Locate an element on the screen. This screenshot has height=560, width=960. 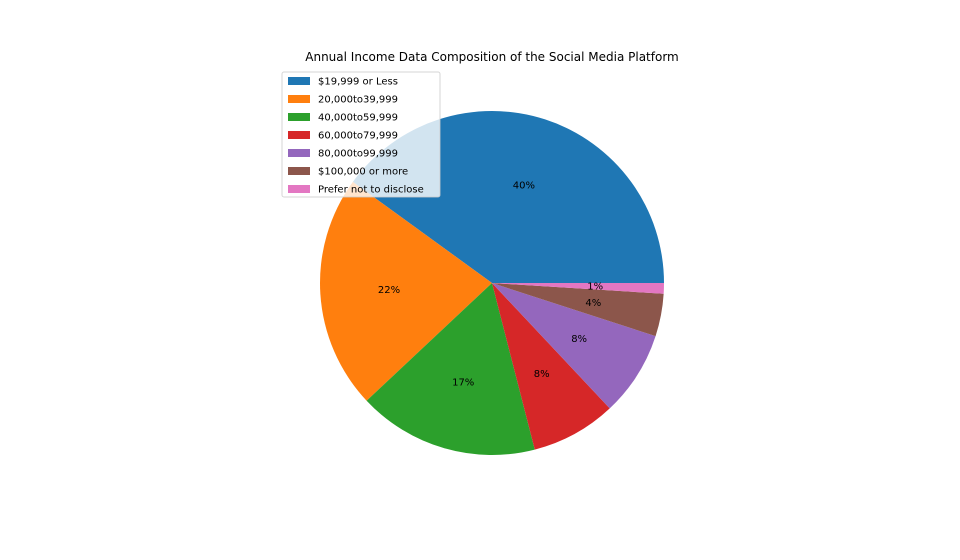
legend-frame is located at coordinates (361, 134).